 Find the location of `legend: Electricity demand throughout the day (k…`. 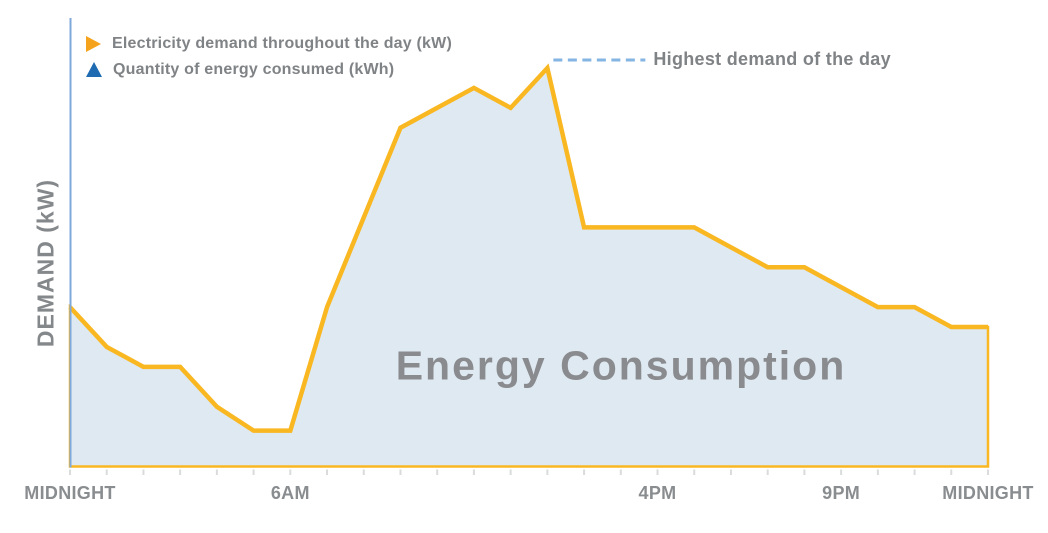

legend: Electricity demand throughout the day (k… is located at coordinates (269, 57).